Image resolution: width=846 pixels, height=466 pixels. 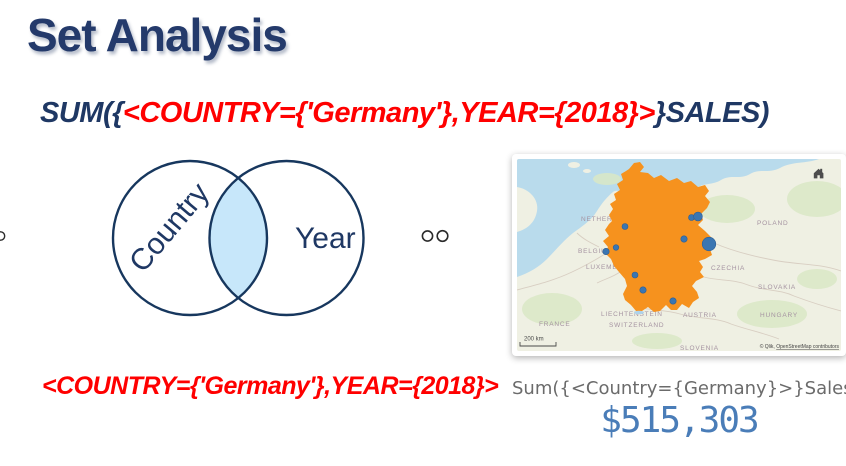 What do you see at coordinates (777, 287) in the screenshot?
I see `map-label-slovakia: SLOVAKIA` at bounding box center [777, 287].